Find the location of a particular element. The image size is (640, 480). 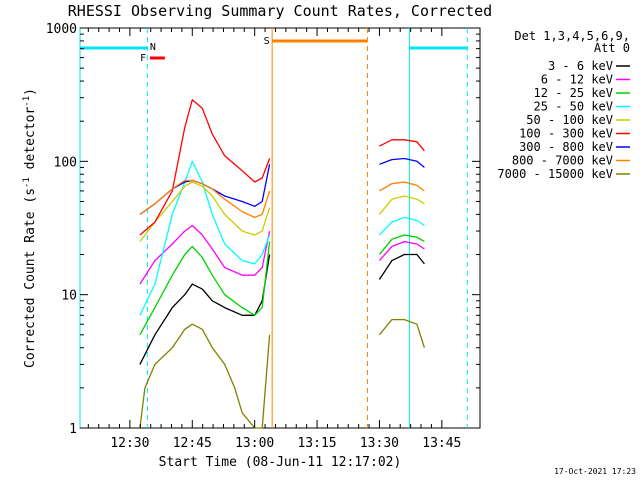

saa-flag-label: S is located at coordinates (267, 41).